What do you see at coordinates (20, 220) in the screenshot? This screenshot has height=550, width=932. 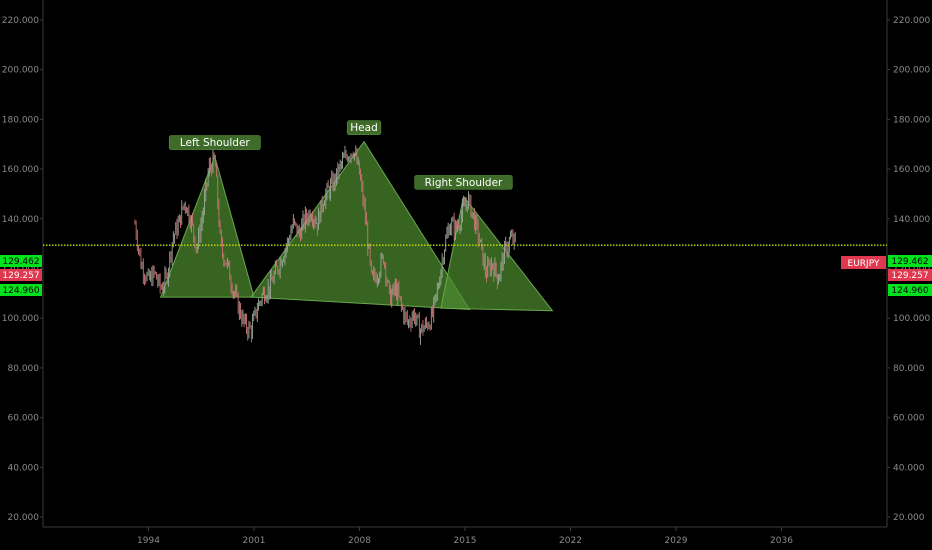 I see `y-tick-label-left: 140.000` at bounding box center [20, 220].